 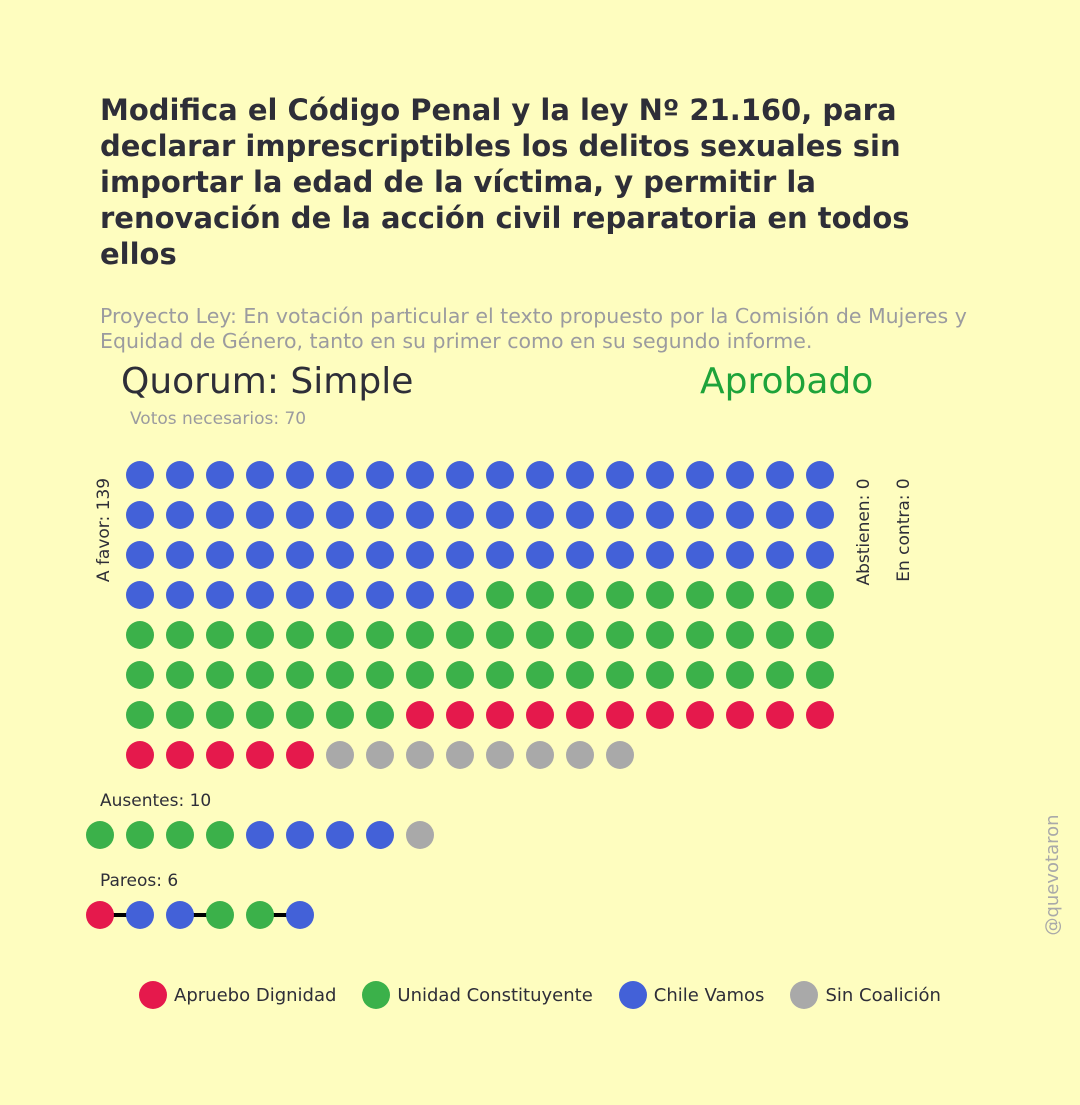 I want to click on legend-item: Chile Vamos, so click(x=691, y=995).